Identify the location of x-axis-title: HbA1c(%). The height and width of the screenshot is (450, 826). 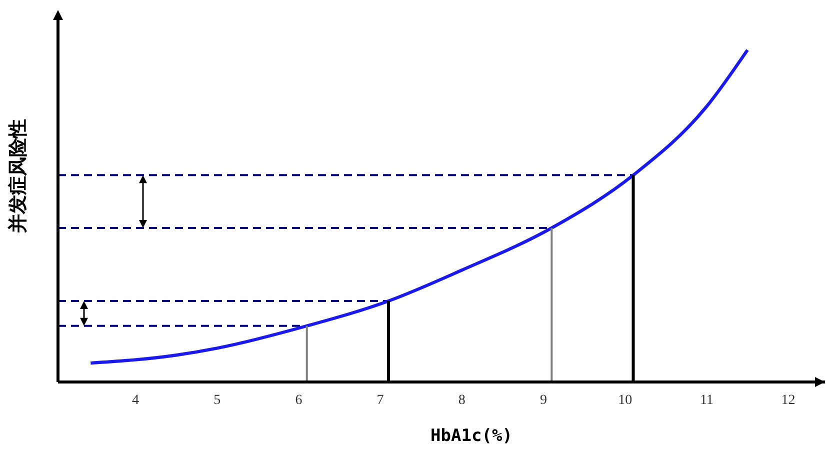
(471, 436).